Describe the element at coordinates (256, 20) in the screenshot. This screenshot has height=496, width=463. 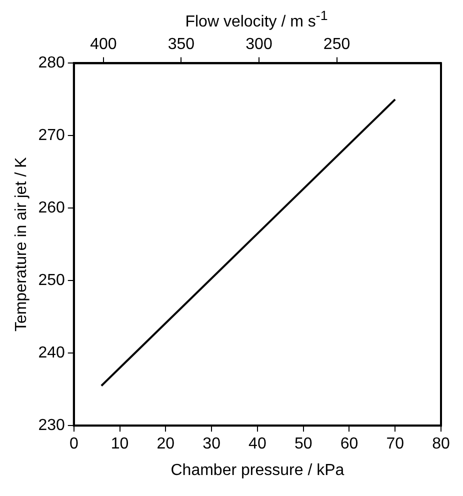
I see `x2-axis-title: Flow velocity / m s$^{-1}$` at that location.